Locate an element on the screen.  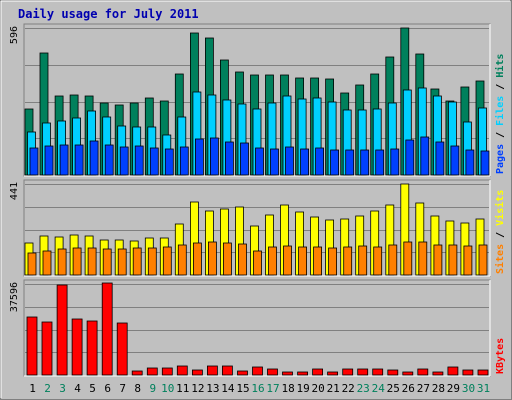
x-tick-label: 23 is located at coordinates (363, 388).